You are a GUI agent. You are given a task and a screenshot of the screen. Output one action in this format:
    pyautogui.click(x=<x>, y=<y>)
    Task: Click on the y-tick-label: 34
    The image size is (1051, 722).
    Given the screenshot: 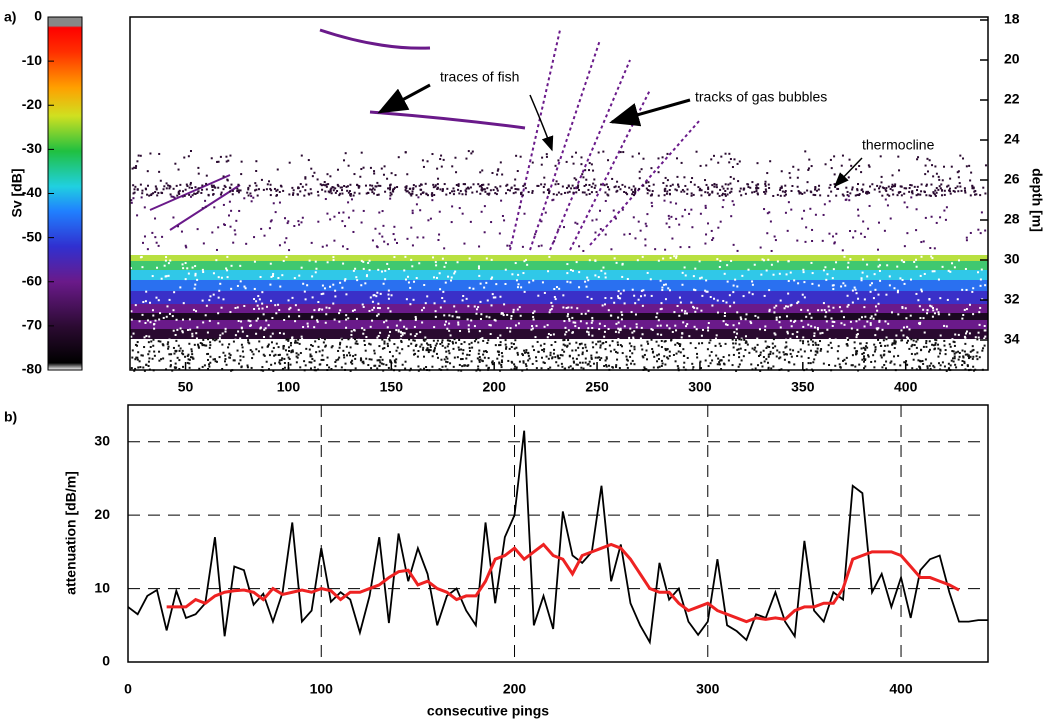 What is the action you would take?
    pyautogui.click(x=1012, y=339)
    